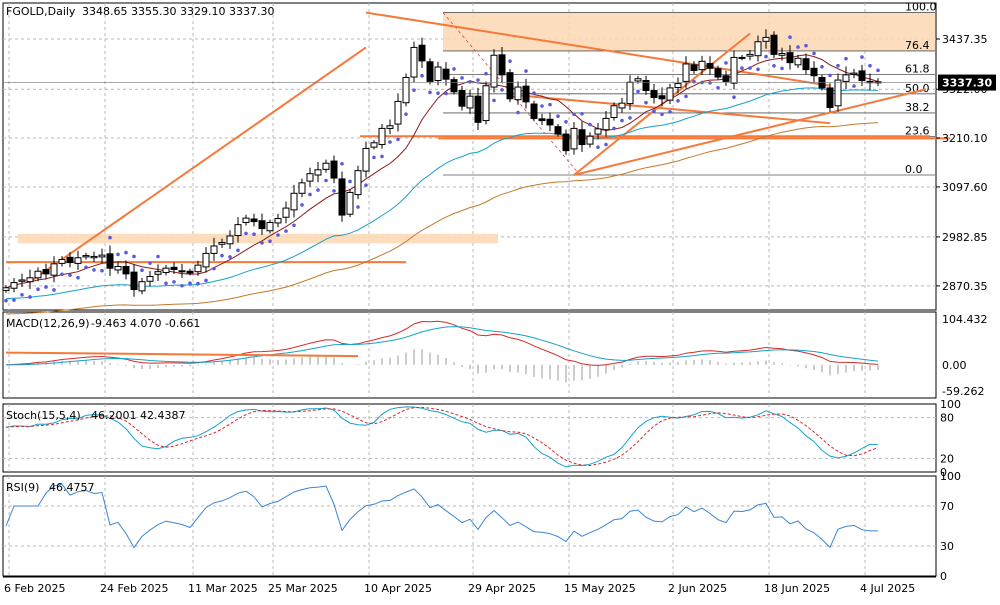 The width and height of the screenshot is (1000, 605). What do you see at coordinates (947, 506) in the screenshot?
I see `rsi-tick-label: 70` at bounding box center [947, 506].